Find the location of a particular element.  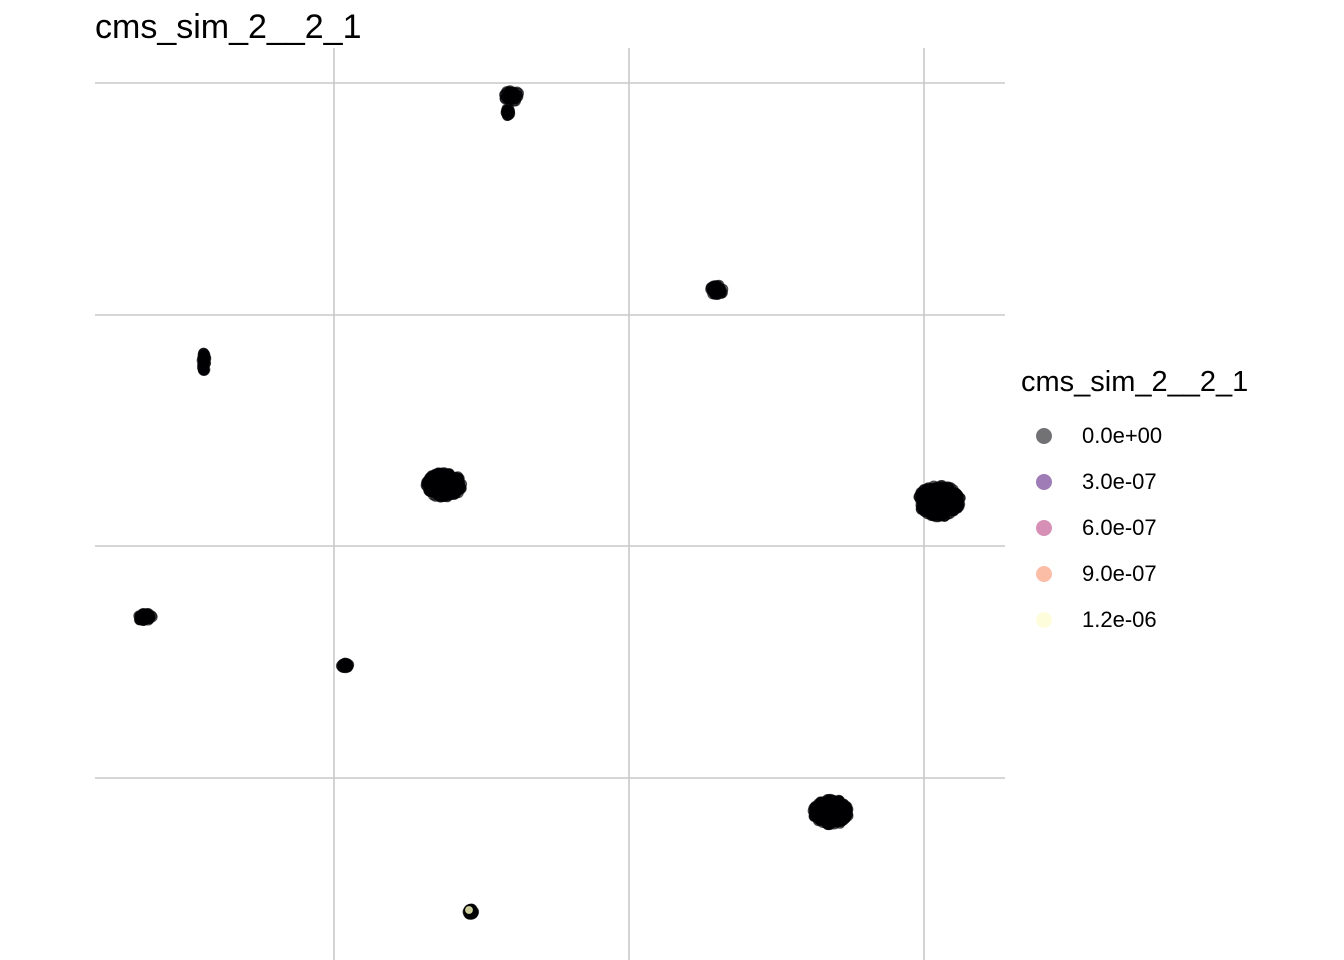

legend-entries: 0.0e+00 3.0e-07 6.0e-07 9.0e-07 1.2e-06 is located at coordinates (1134, 528).